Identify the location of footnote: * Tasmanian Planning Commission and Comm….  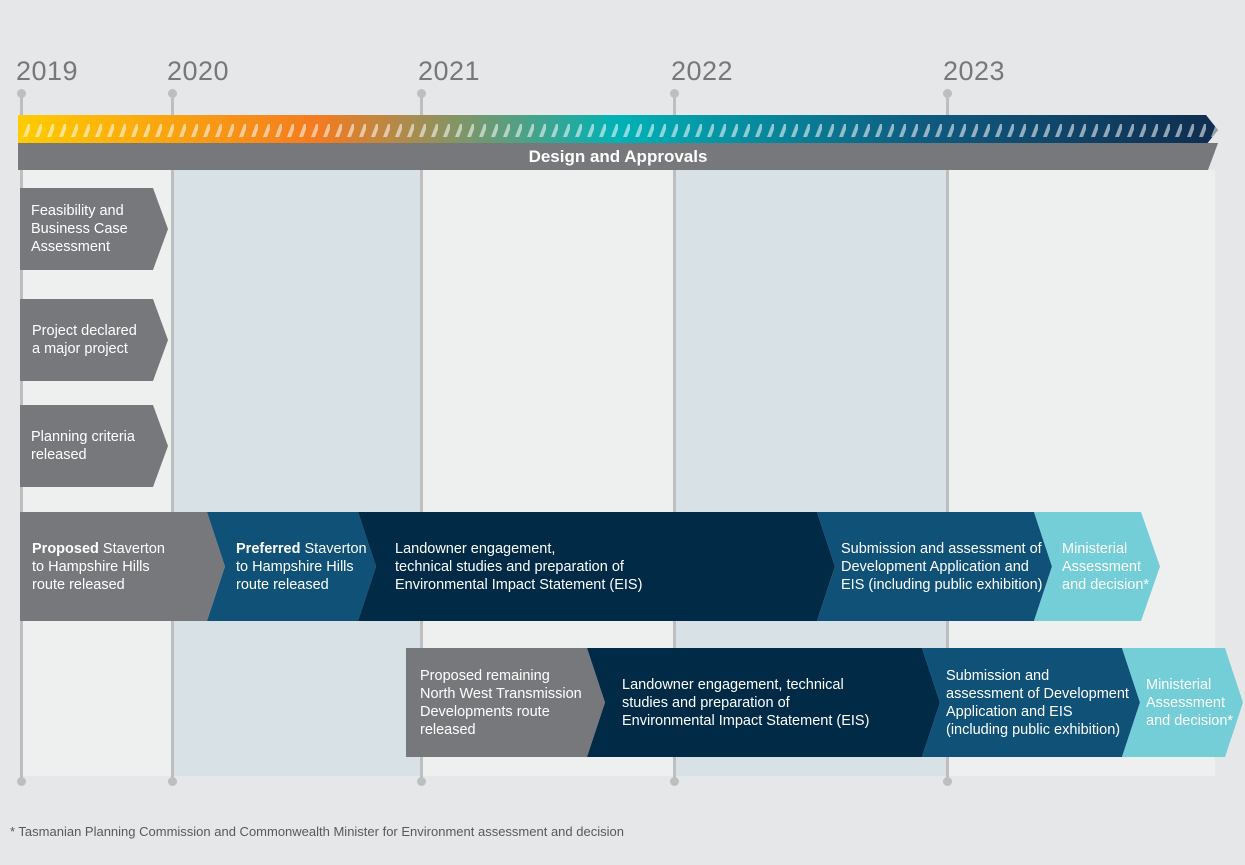
(317, 831).